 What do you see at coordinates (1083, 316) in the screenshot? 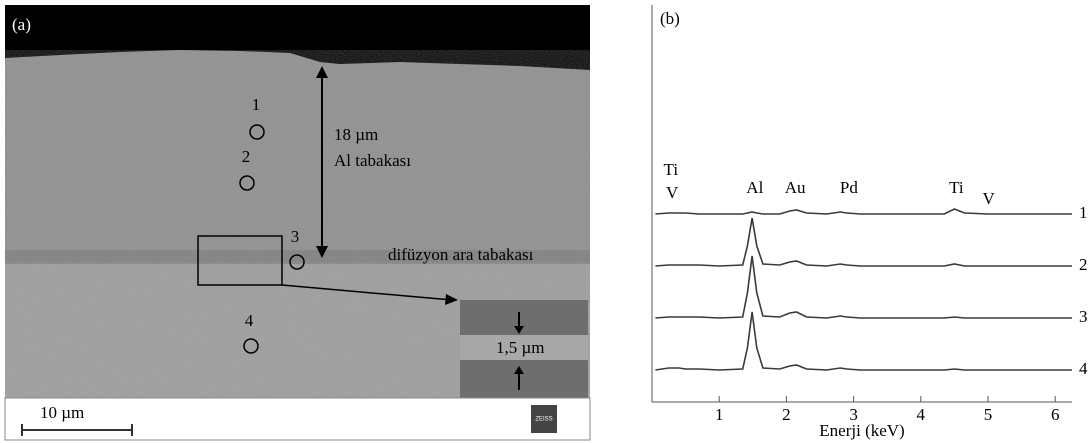
I see `series-label: 3` at bounding box center [1083, 316].